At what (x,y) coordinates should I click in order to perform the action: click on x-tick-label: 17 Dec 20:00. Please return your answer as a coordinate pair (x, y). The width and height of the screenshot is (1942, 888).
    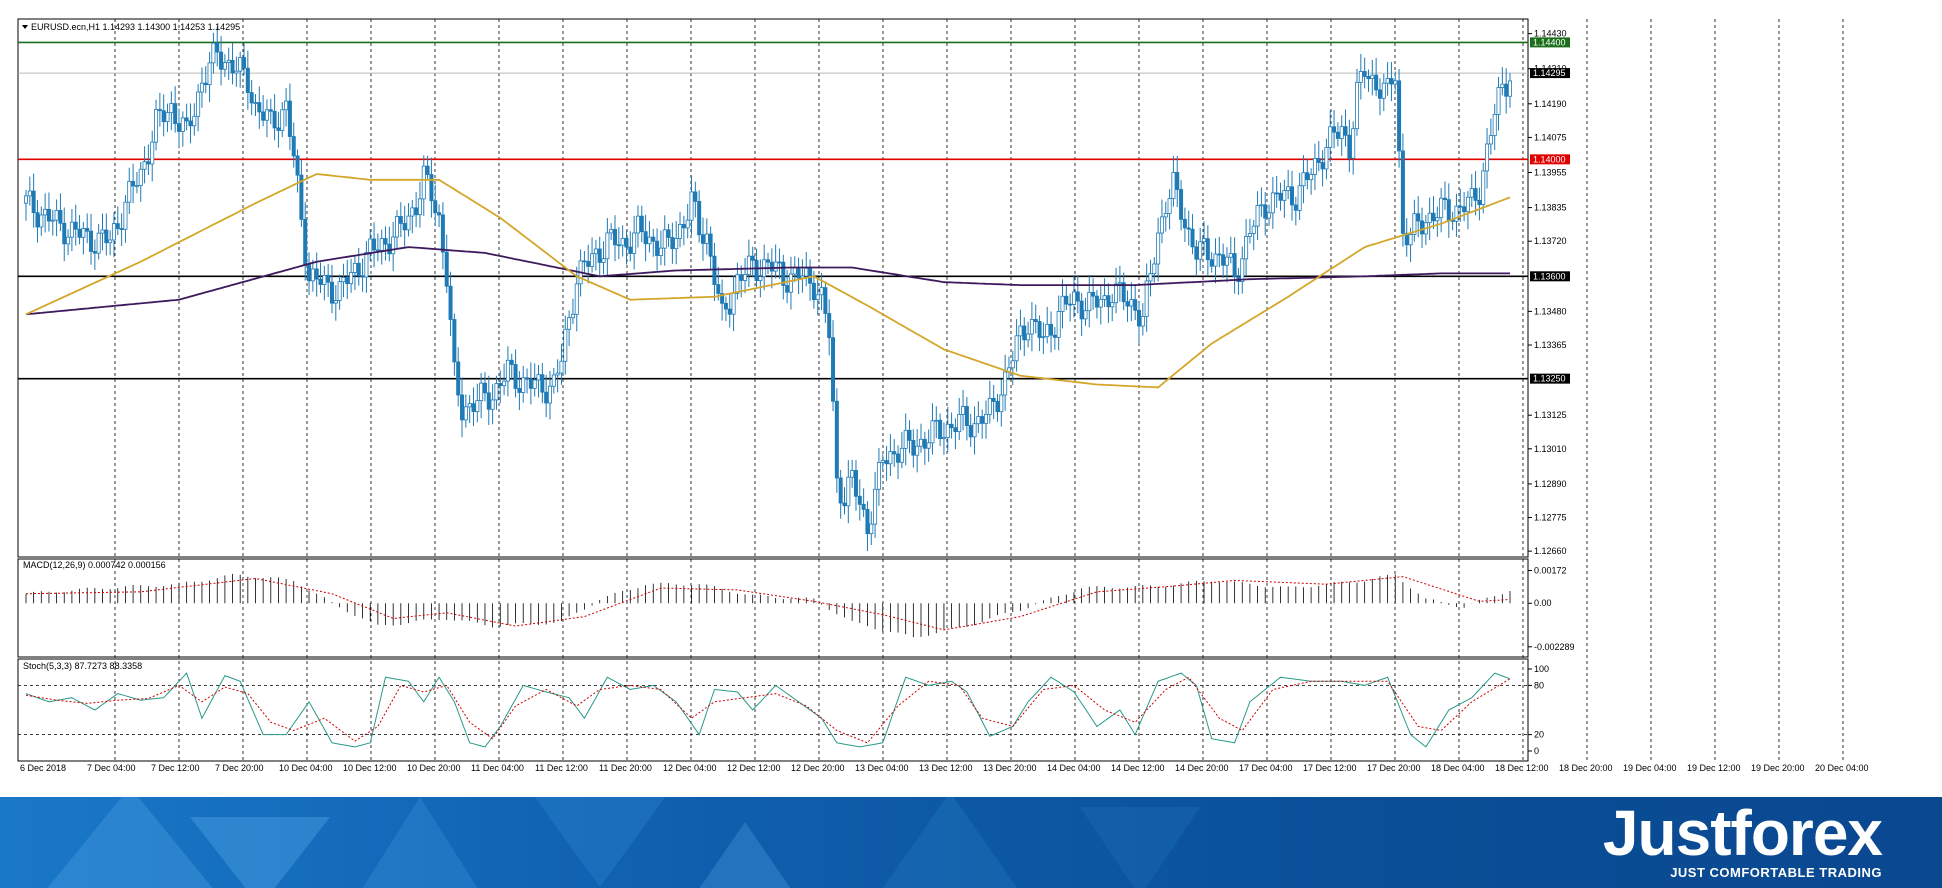
    Looking at the image, I should click on (1394, 768).